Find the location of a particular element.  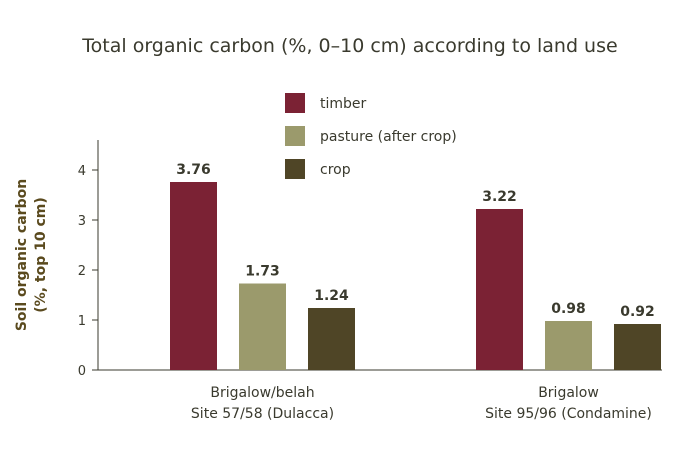

y-tick-label: 4 is located at coordinates (82, 171).